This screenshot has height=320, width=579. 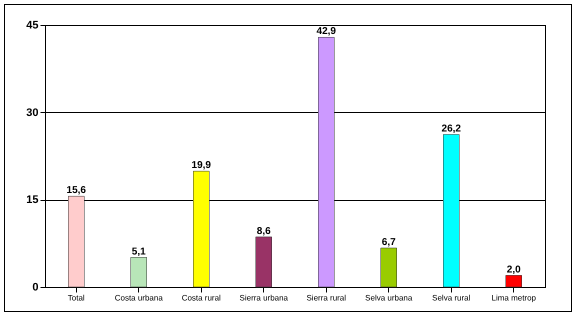 What do you see at coordinates (76, 298) in the screenshot?
I see `x-tick-label: Total` at bounding box center [76, 298].